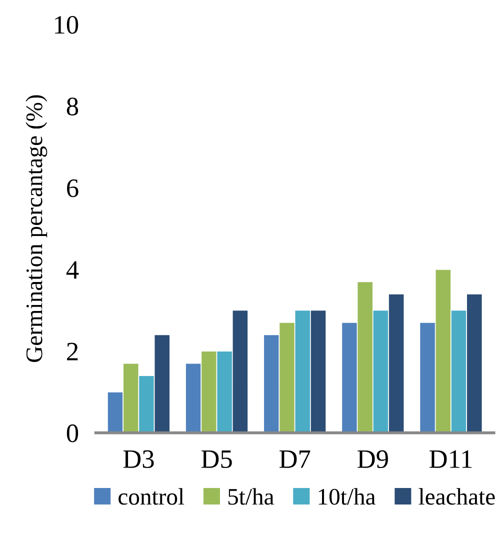 The height and width of the screenshot is (541, 504). I want to click on y-tick-label: 4, so click(72, 270).